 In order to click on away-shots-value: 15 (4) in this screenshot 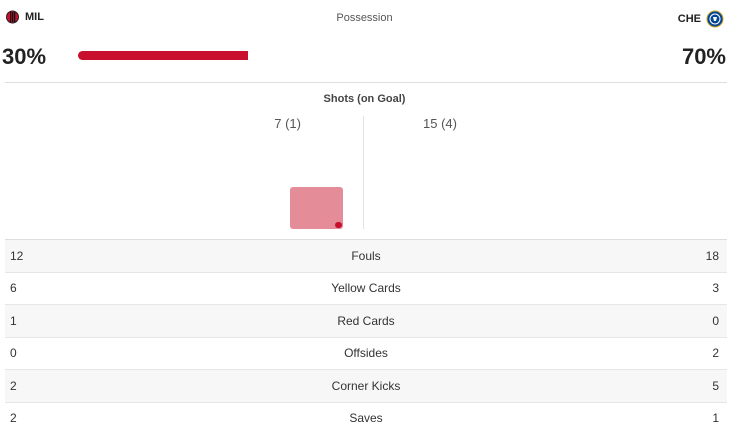, I will do `click(440, 123)`.